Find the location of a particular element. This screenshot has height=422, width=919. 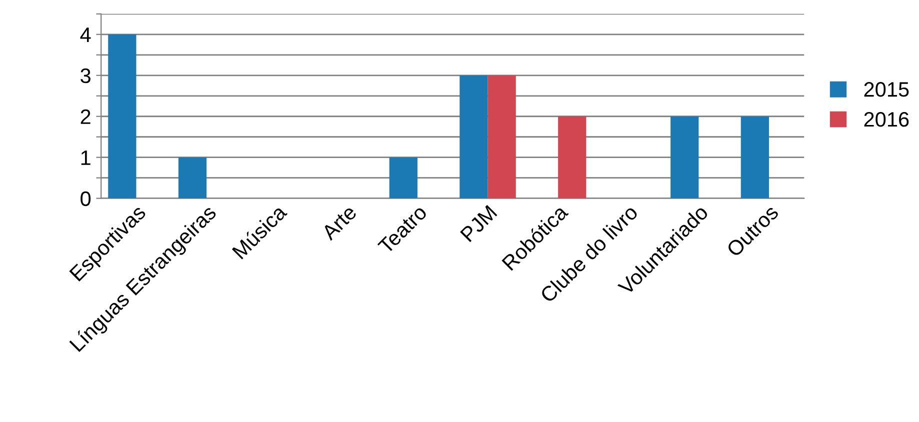

legend-label: 2015 is located at coordinates (886, 89).